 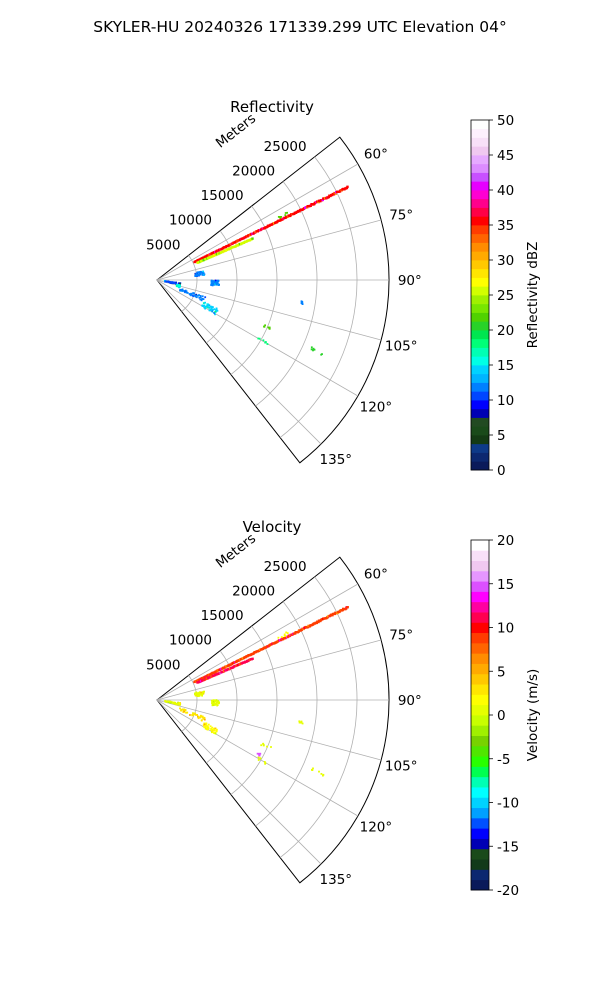 I want to click on azimuth-tick-label: 135°, so click(x=336, y=460).